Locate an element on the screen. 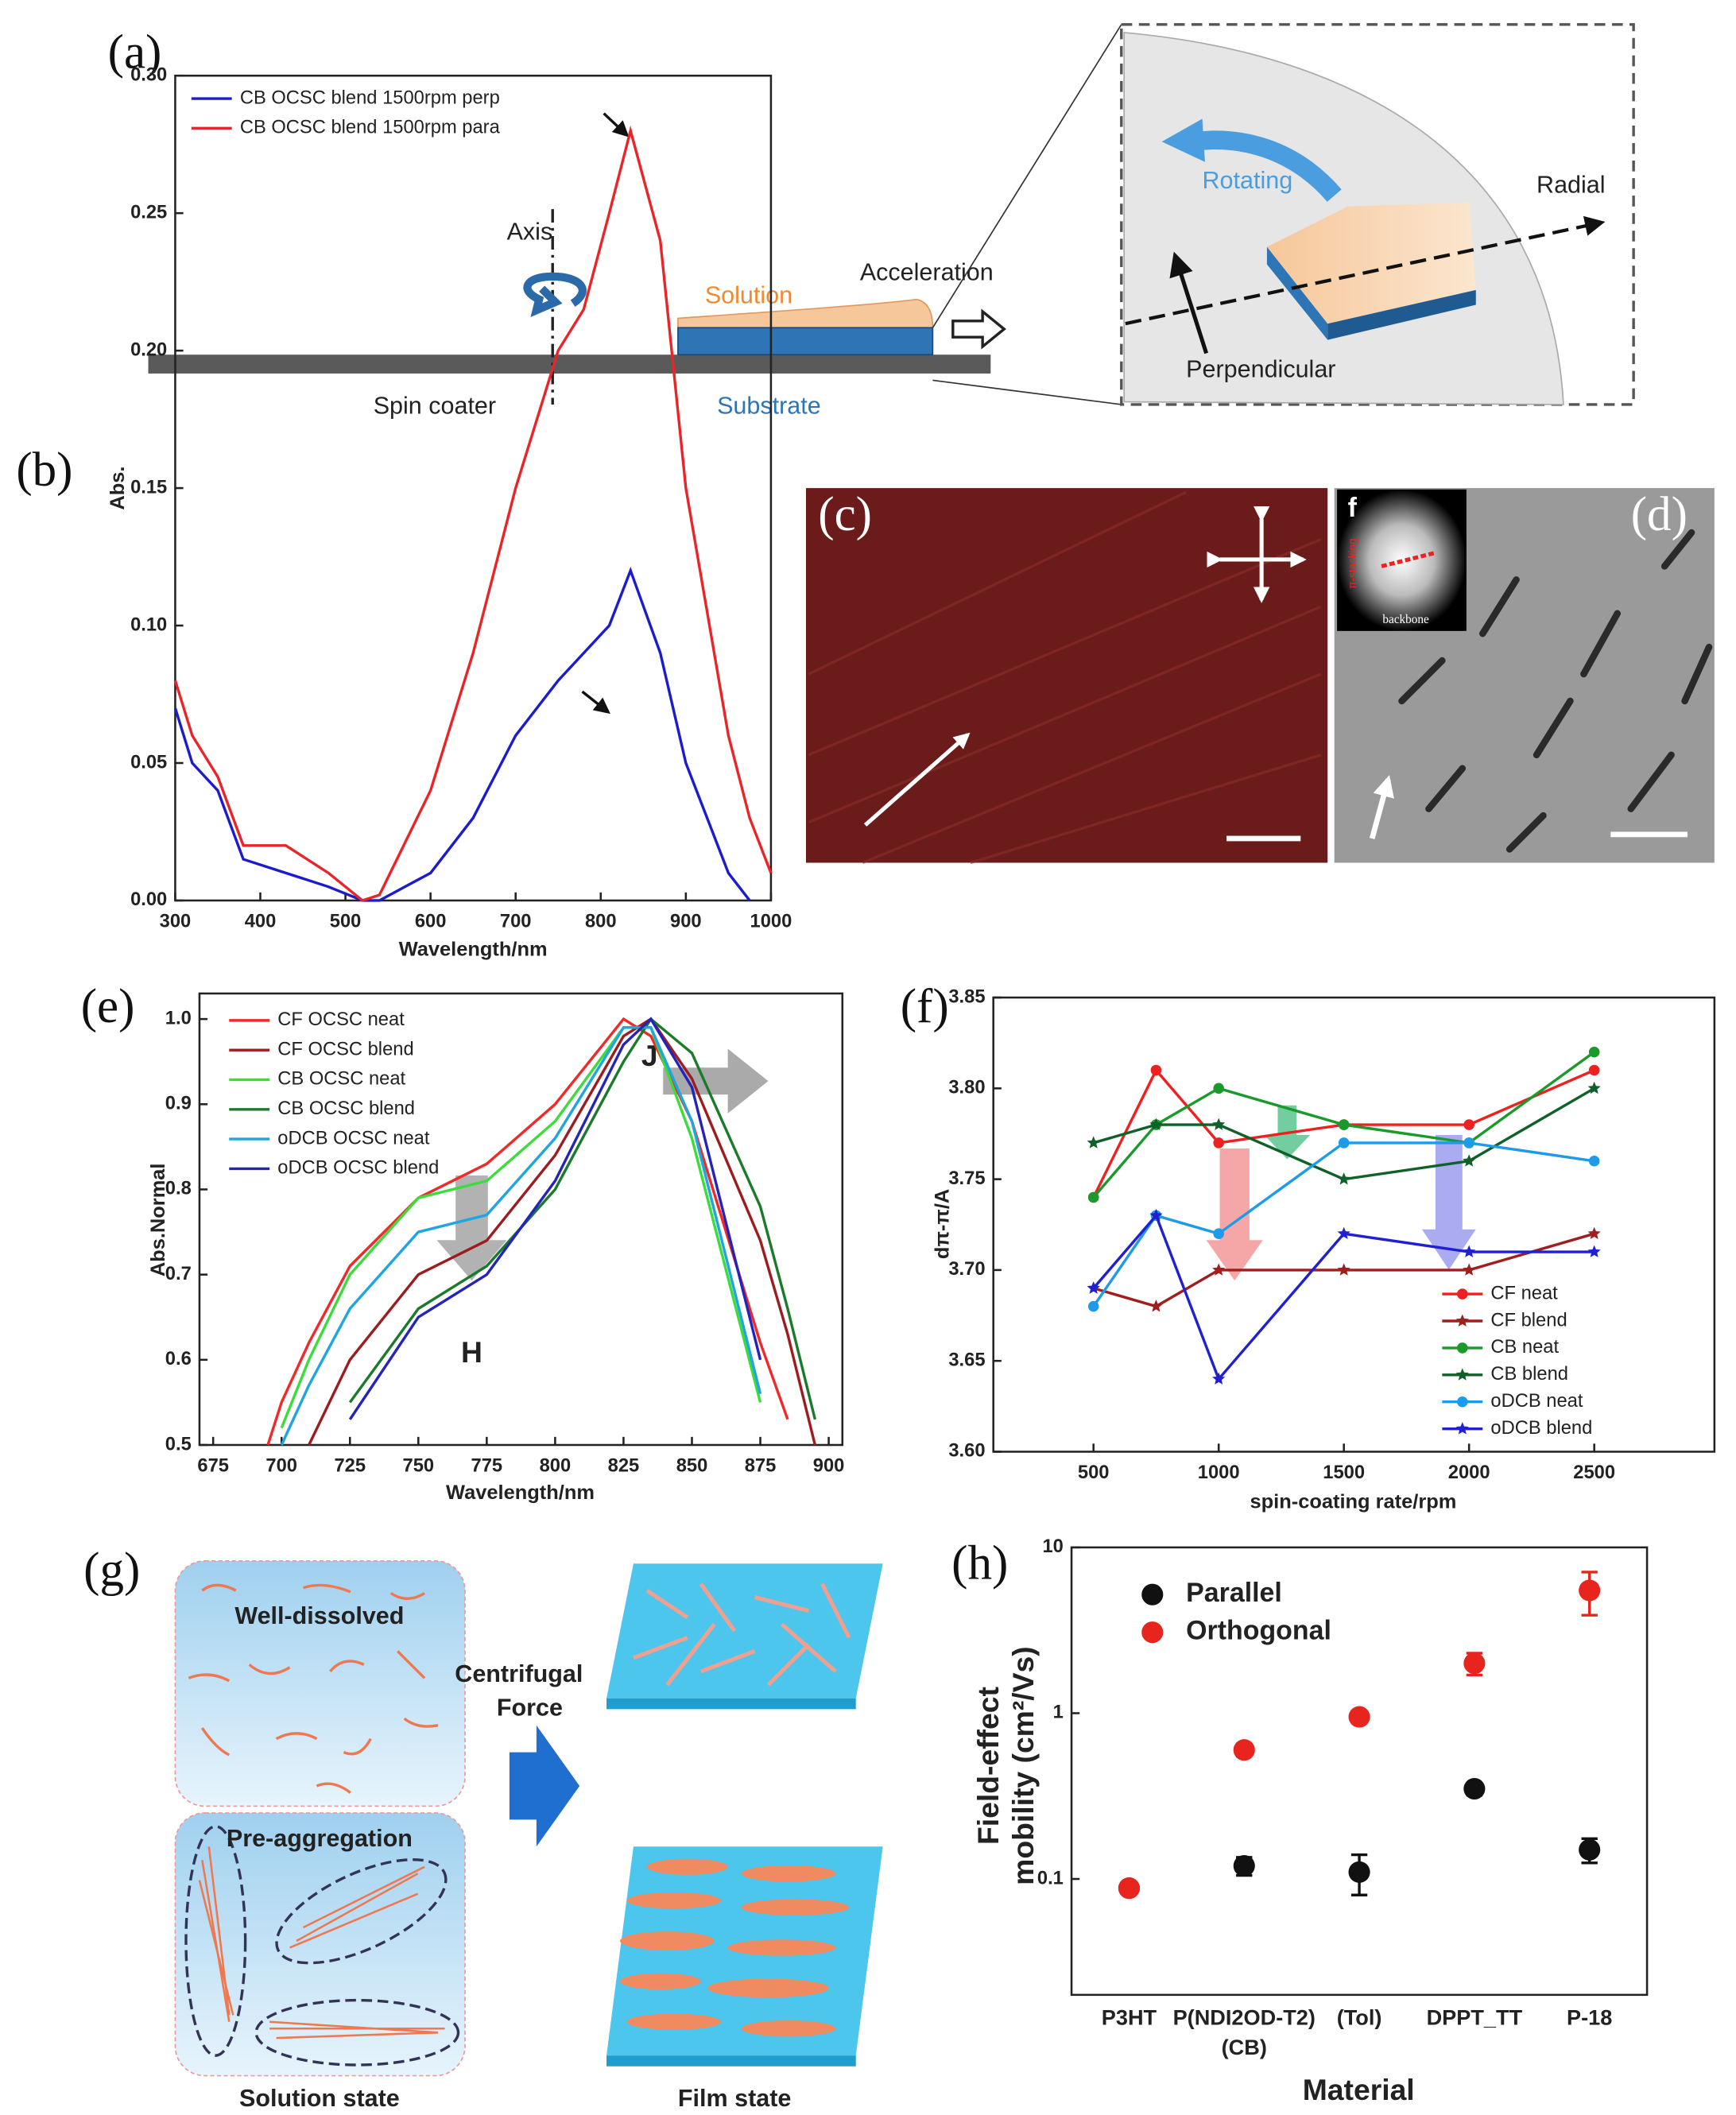 This screenshot has height=2115, width=1736. film is located at coordinates (744, 1631).